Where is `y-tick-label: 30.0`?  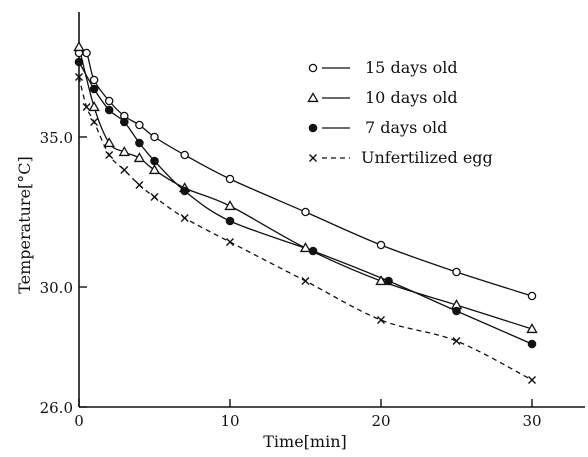 y-tick-label: 30.0 is located at coordinates (56, 288).